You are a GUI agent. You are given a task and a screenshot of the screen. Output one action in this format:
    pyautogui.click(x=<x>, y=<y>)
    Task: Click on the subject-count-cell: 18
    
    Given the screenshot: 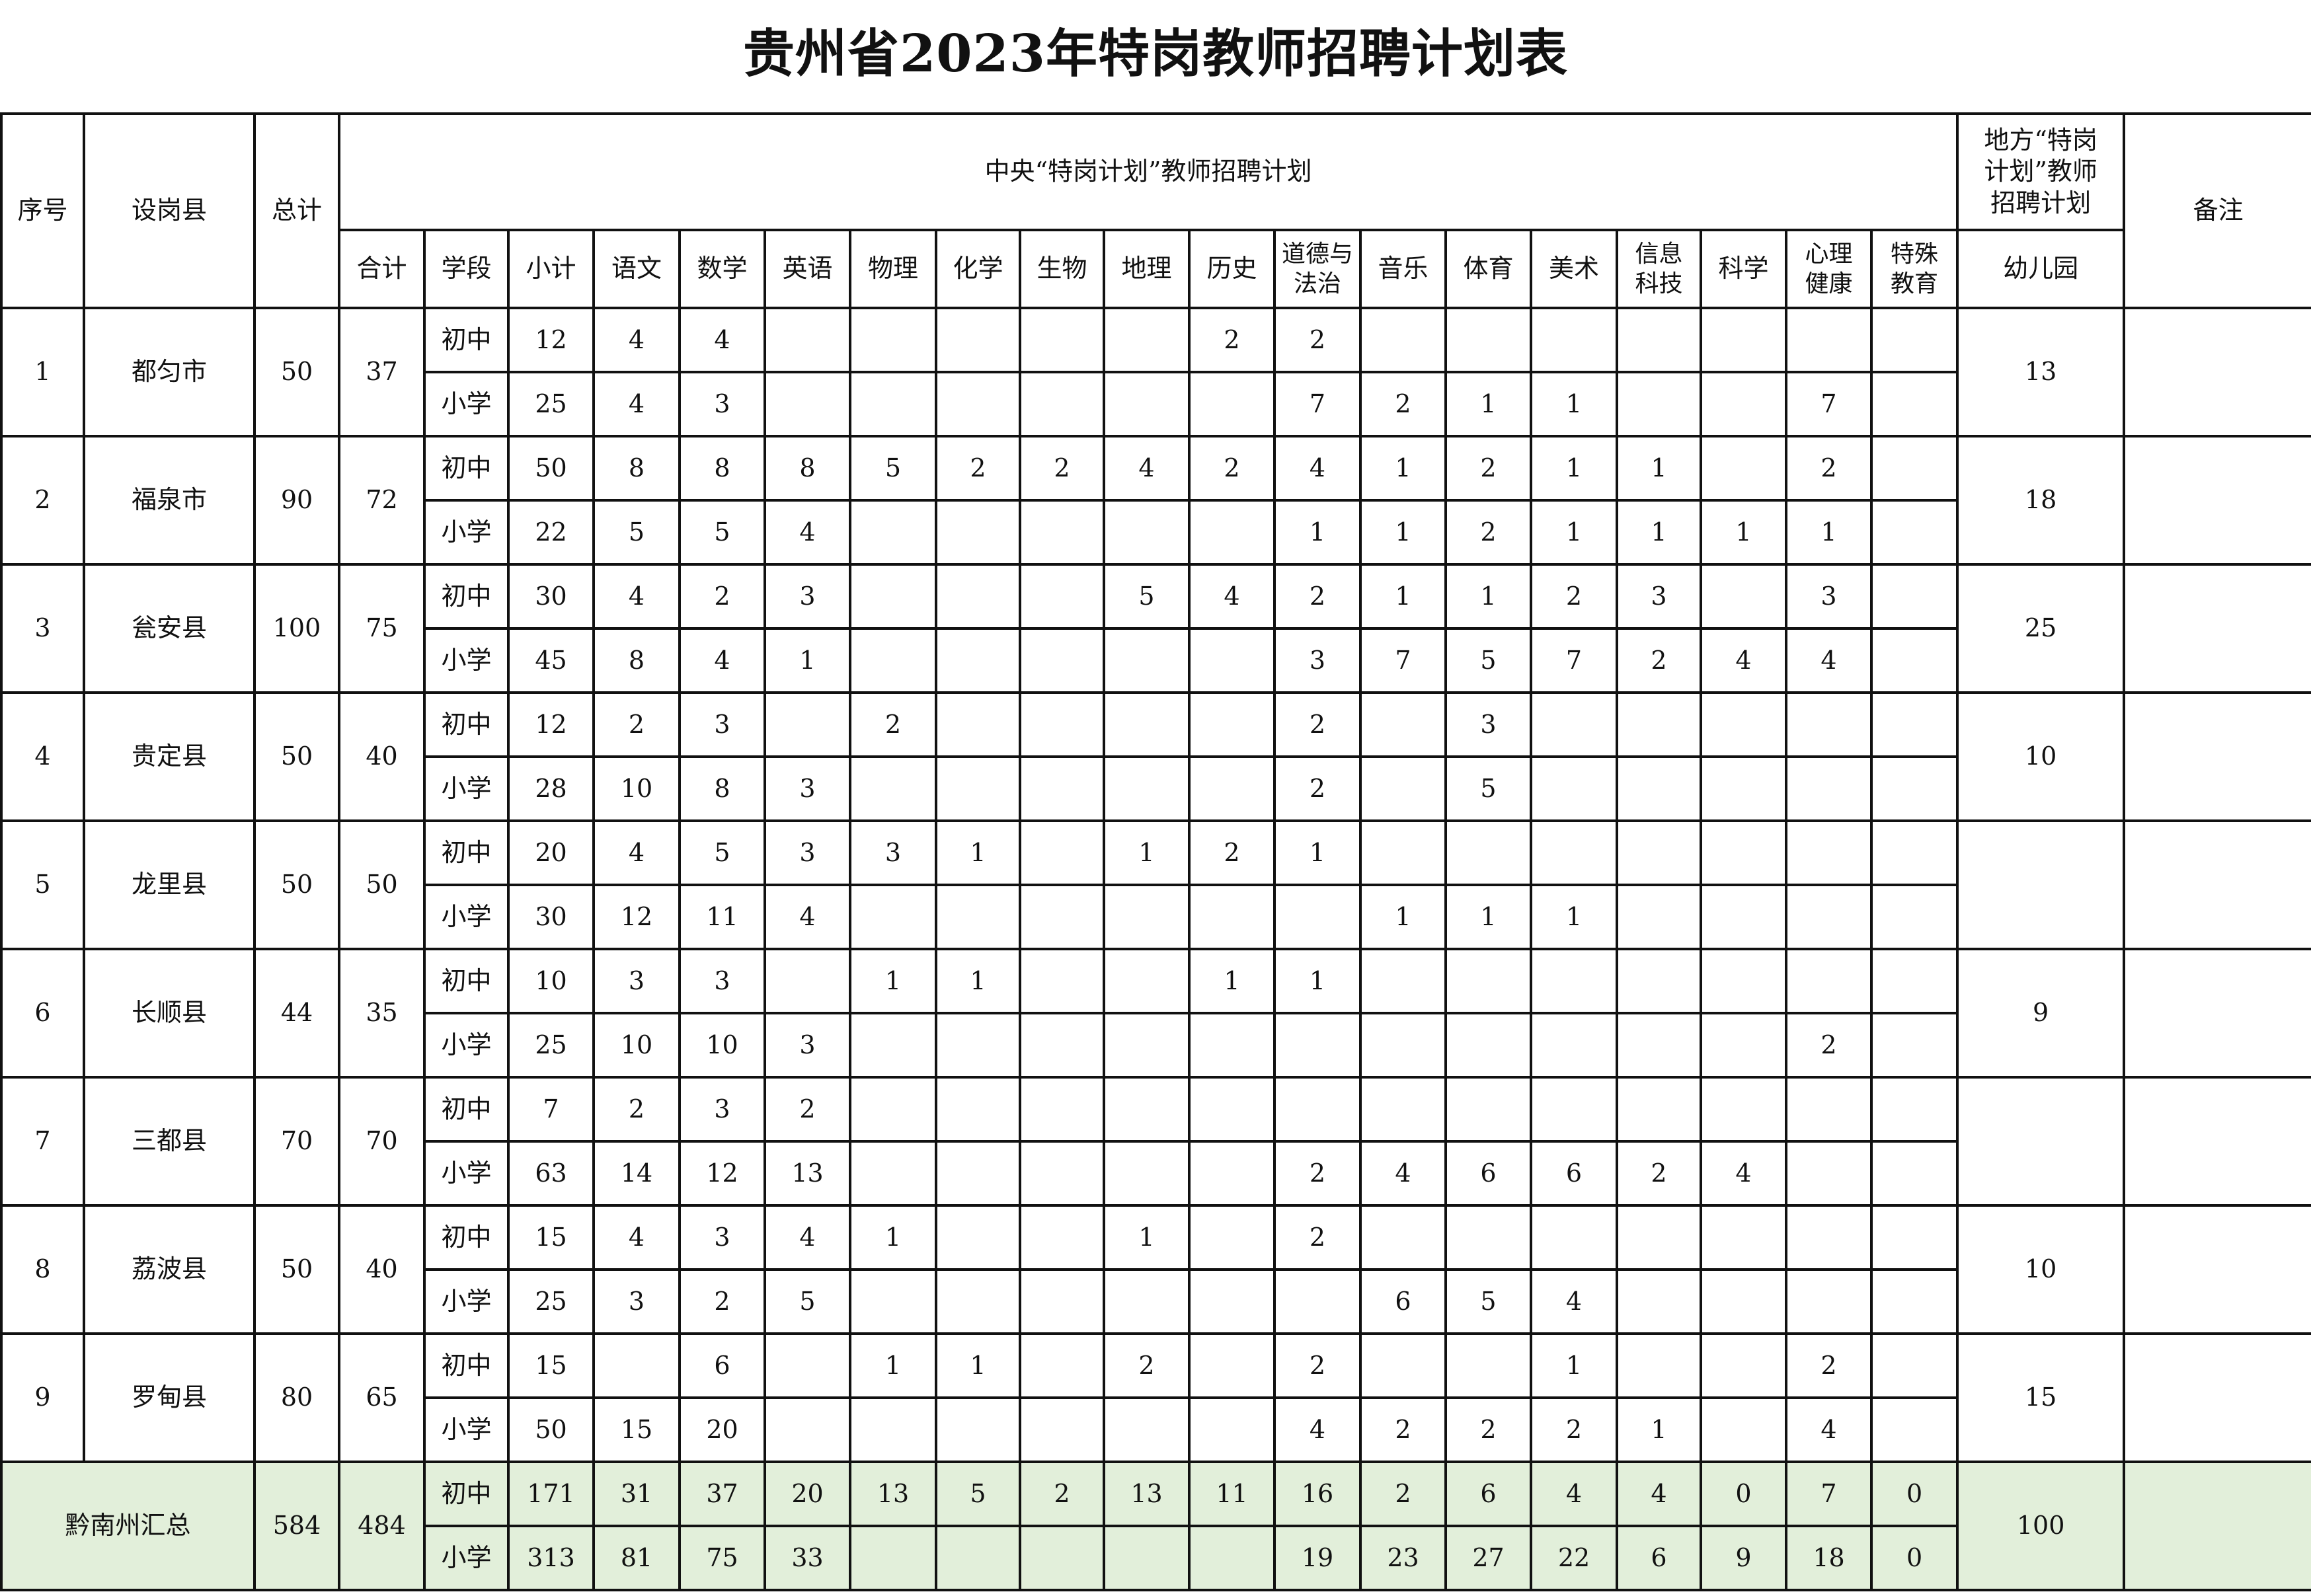 What is the action you would take?
    pyautogui.click(x=1829, y=1558)
    